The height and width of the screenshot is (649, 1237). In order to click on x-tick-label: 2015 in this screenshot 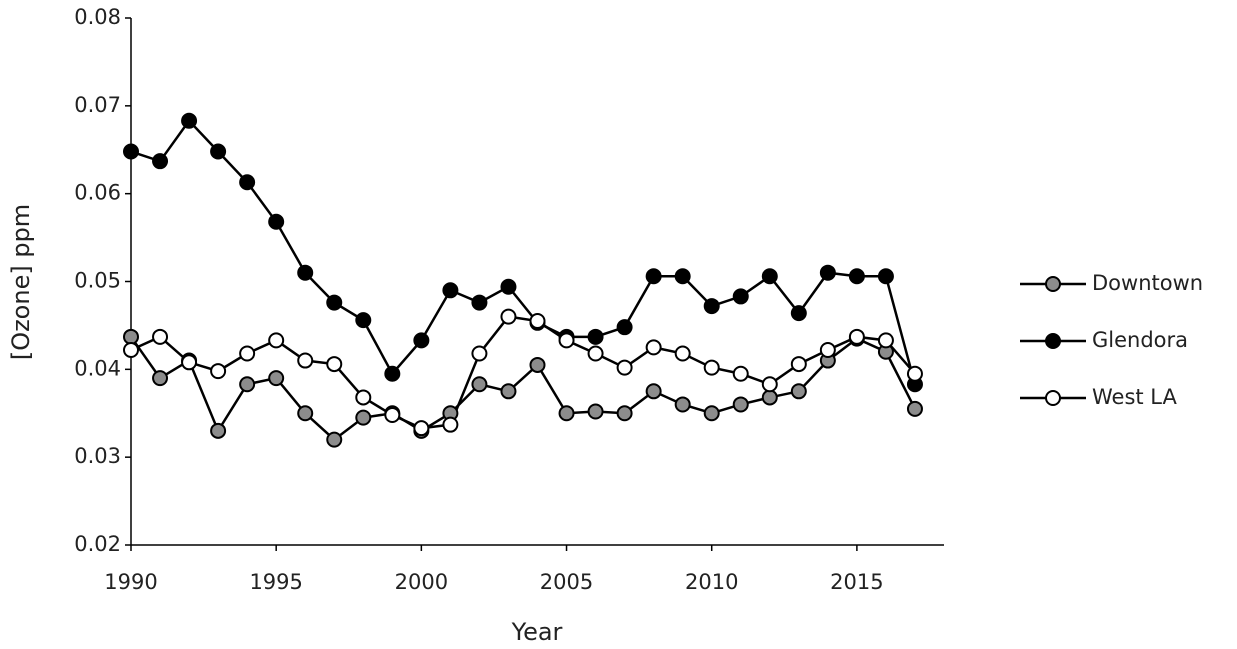, I will do `click(856, 582)`.